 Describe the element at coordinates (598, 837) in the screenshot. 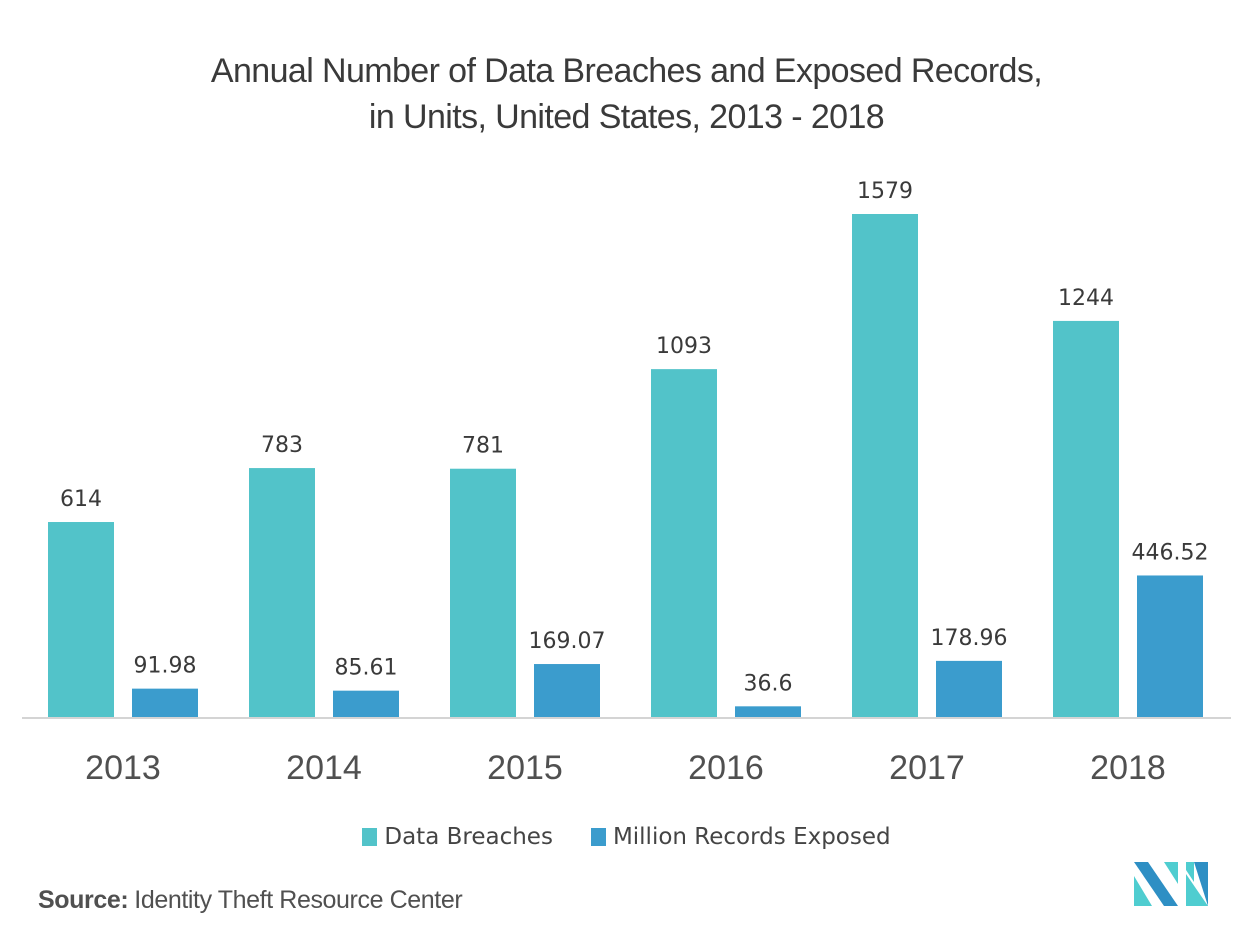

I see `legend-swatch-million-records-exposed` at that location.